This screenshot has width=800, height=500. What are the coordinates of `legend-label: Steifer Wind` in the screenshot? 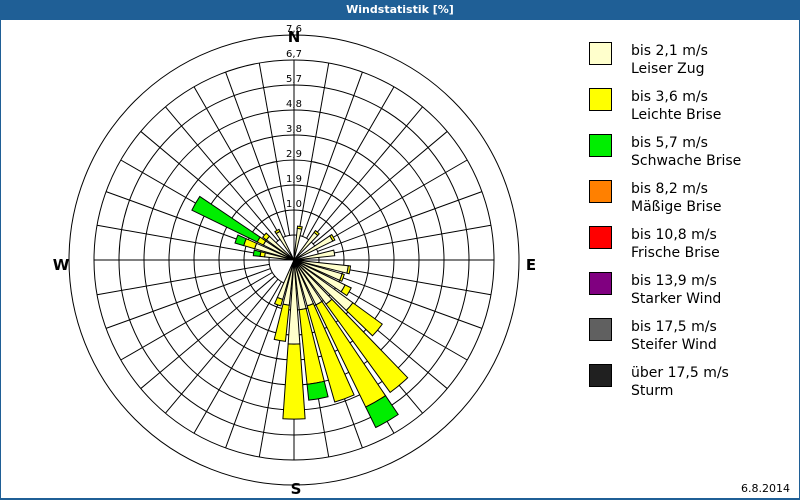 It's located at (674, 345).